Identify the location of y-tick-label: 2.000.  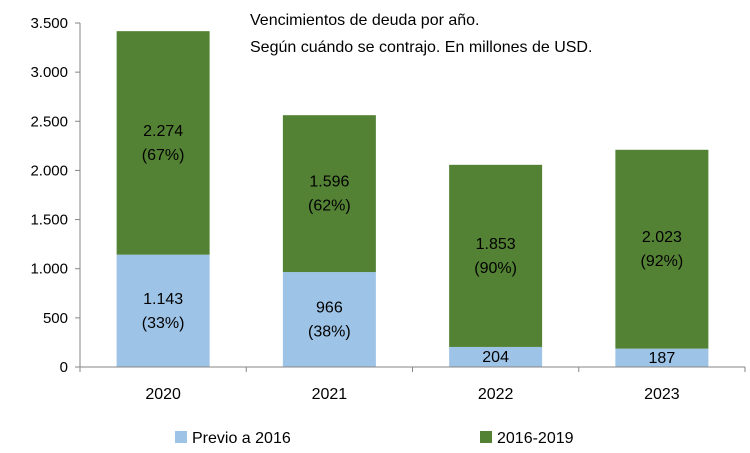
(49, 170).